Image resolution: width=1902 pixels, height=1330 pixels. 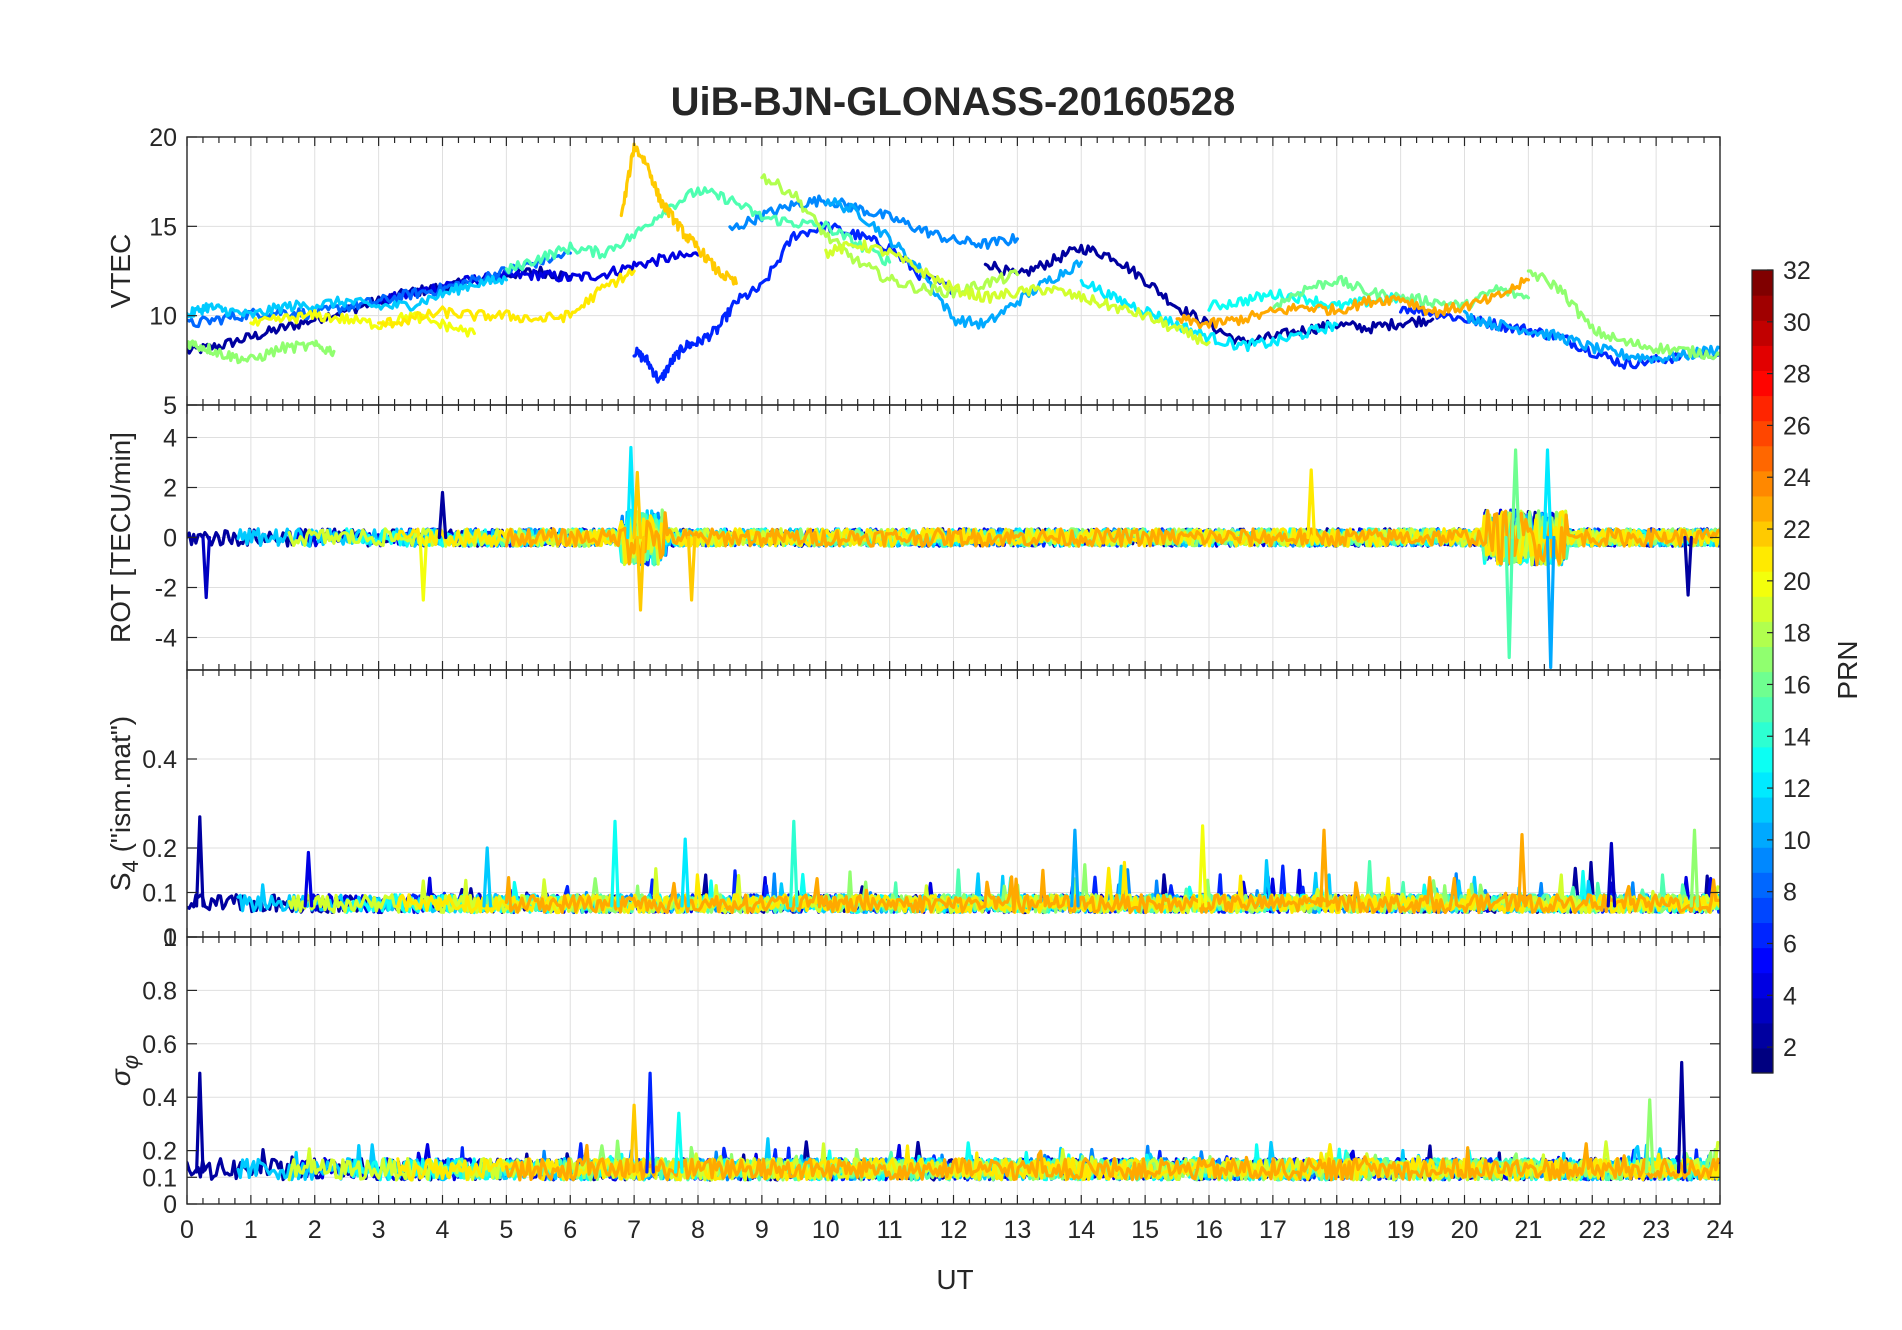 What do you see at coordinates (1465, 1230) in the screenshot?
I see `x-tick-label: 20` at bounding box center [1465, 1230].